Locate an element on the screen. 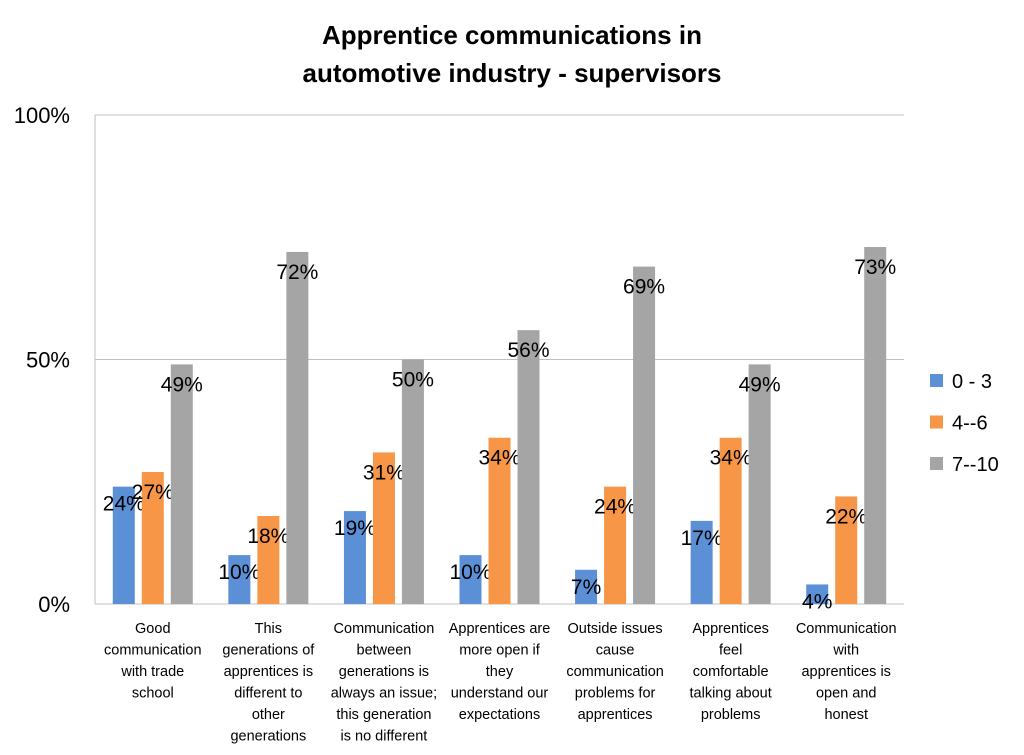  data-label: 4% is located at coordinates (817, 601).